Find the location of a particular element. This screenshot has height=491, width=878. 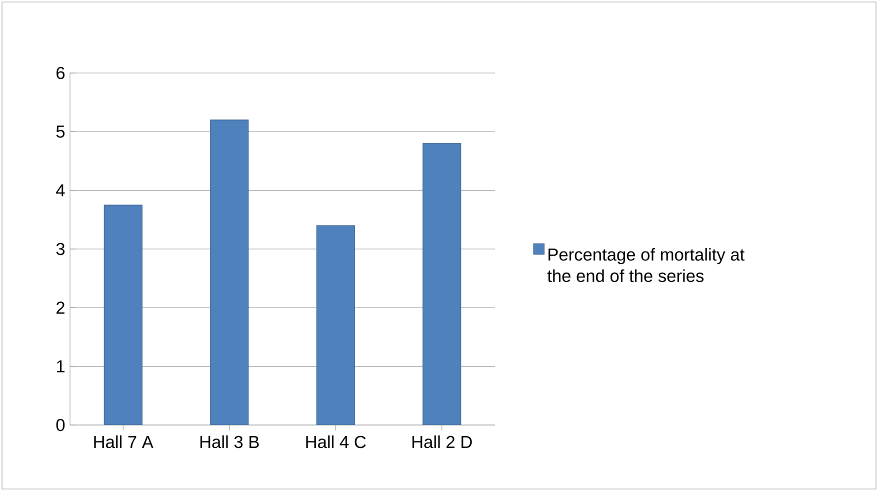

x-tick-label: Hall 4 C is located at coordinates (336, 441).